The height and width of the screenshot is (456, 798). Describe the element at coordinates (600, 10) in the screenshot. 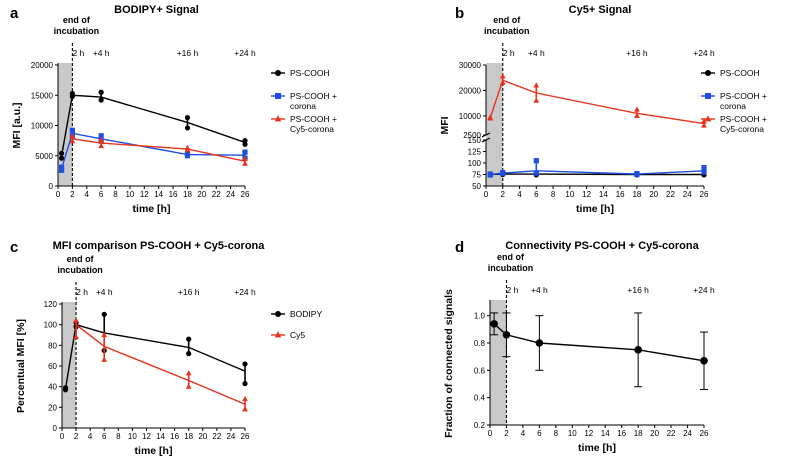

I see `chart-title: Cy5+ Signal` at that location.